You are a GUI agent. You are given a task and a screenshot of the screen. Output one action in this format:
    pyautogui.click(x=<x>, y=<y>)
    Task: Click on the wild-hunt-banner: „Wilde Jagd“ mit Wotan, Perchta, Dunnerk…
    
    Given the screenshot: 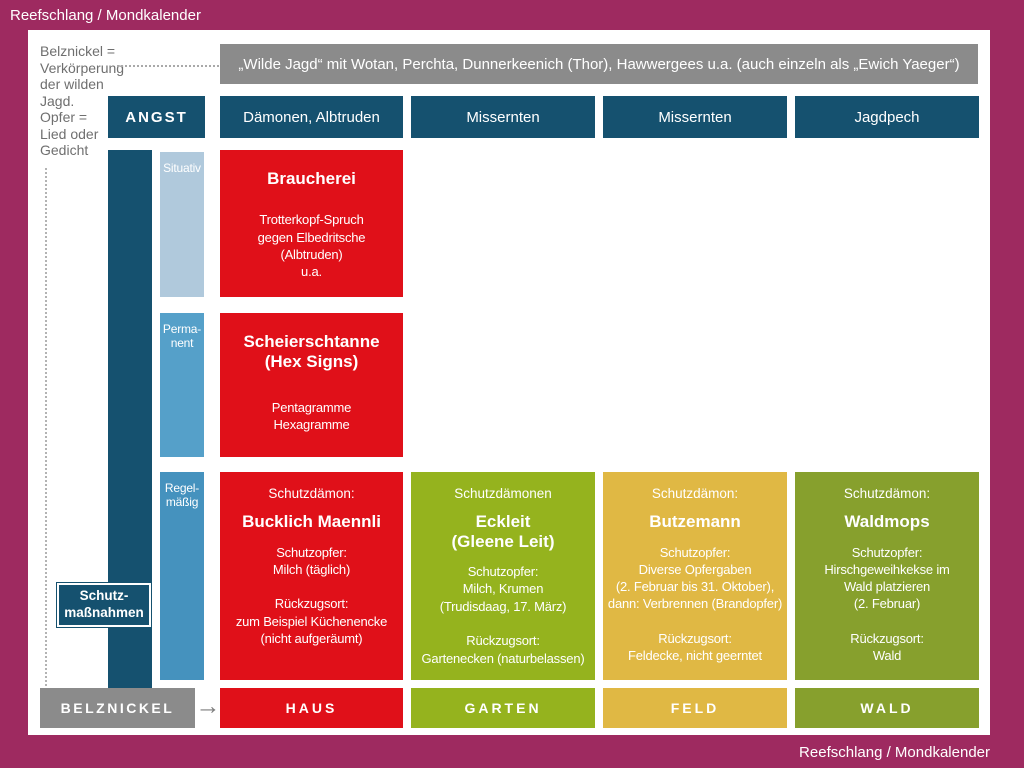 What is the action you would take?
    pyautogui.click(x=599, y=64)
    